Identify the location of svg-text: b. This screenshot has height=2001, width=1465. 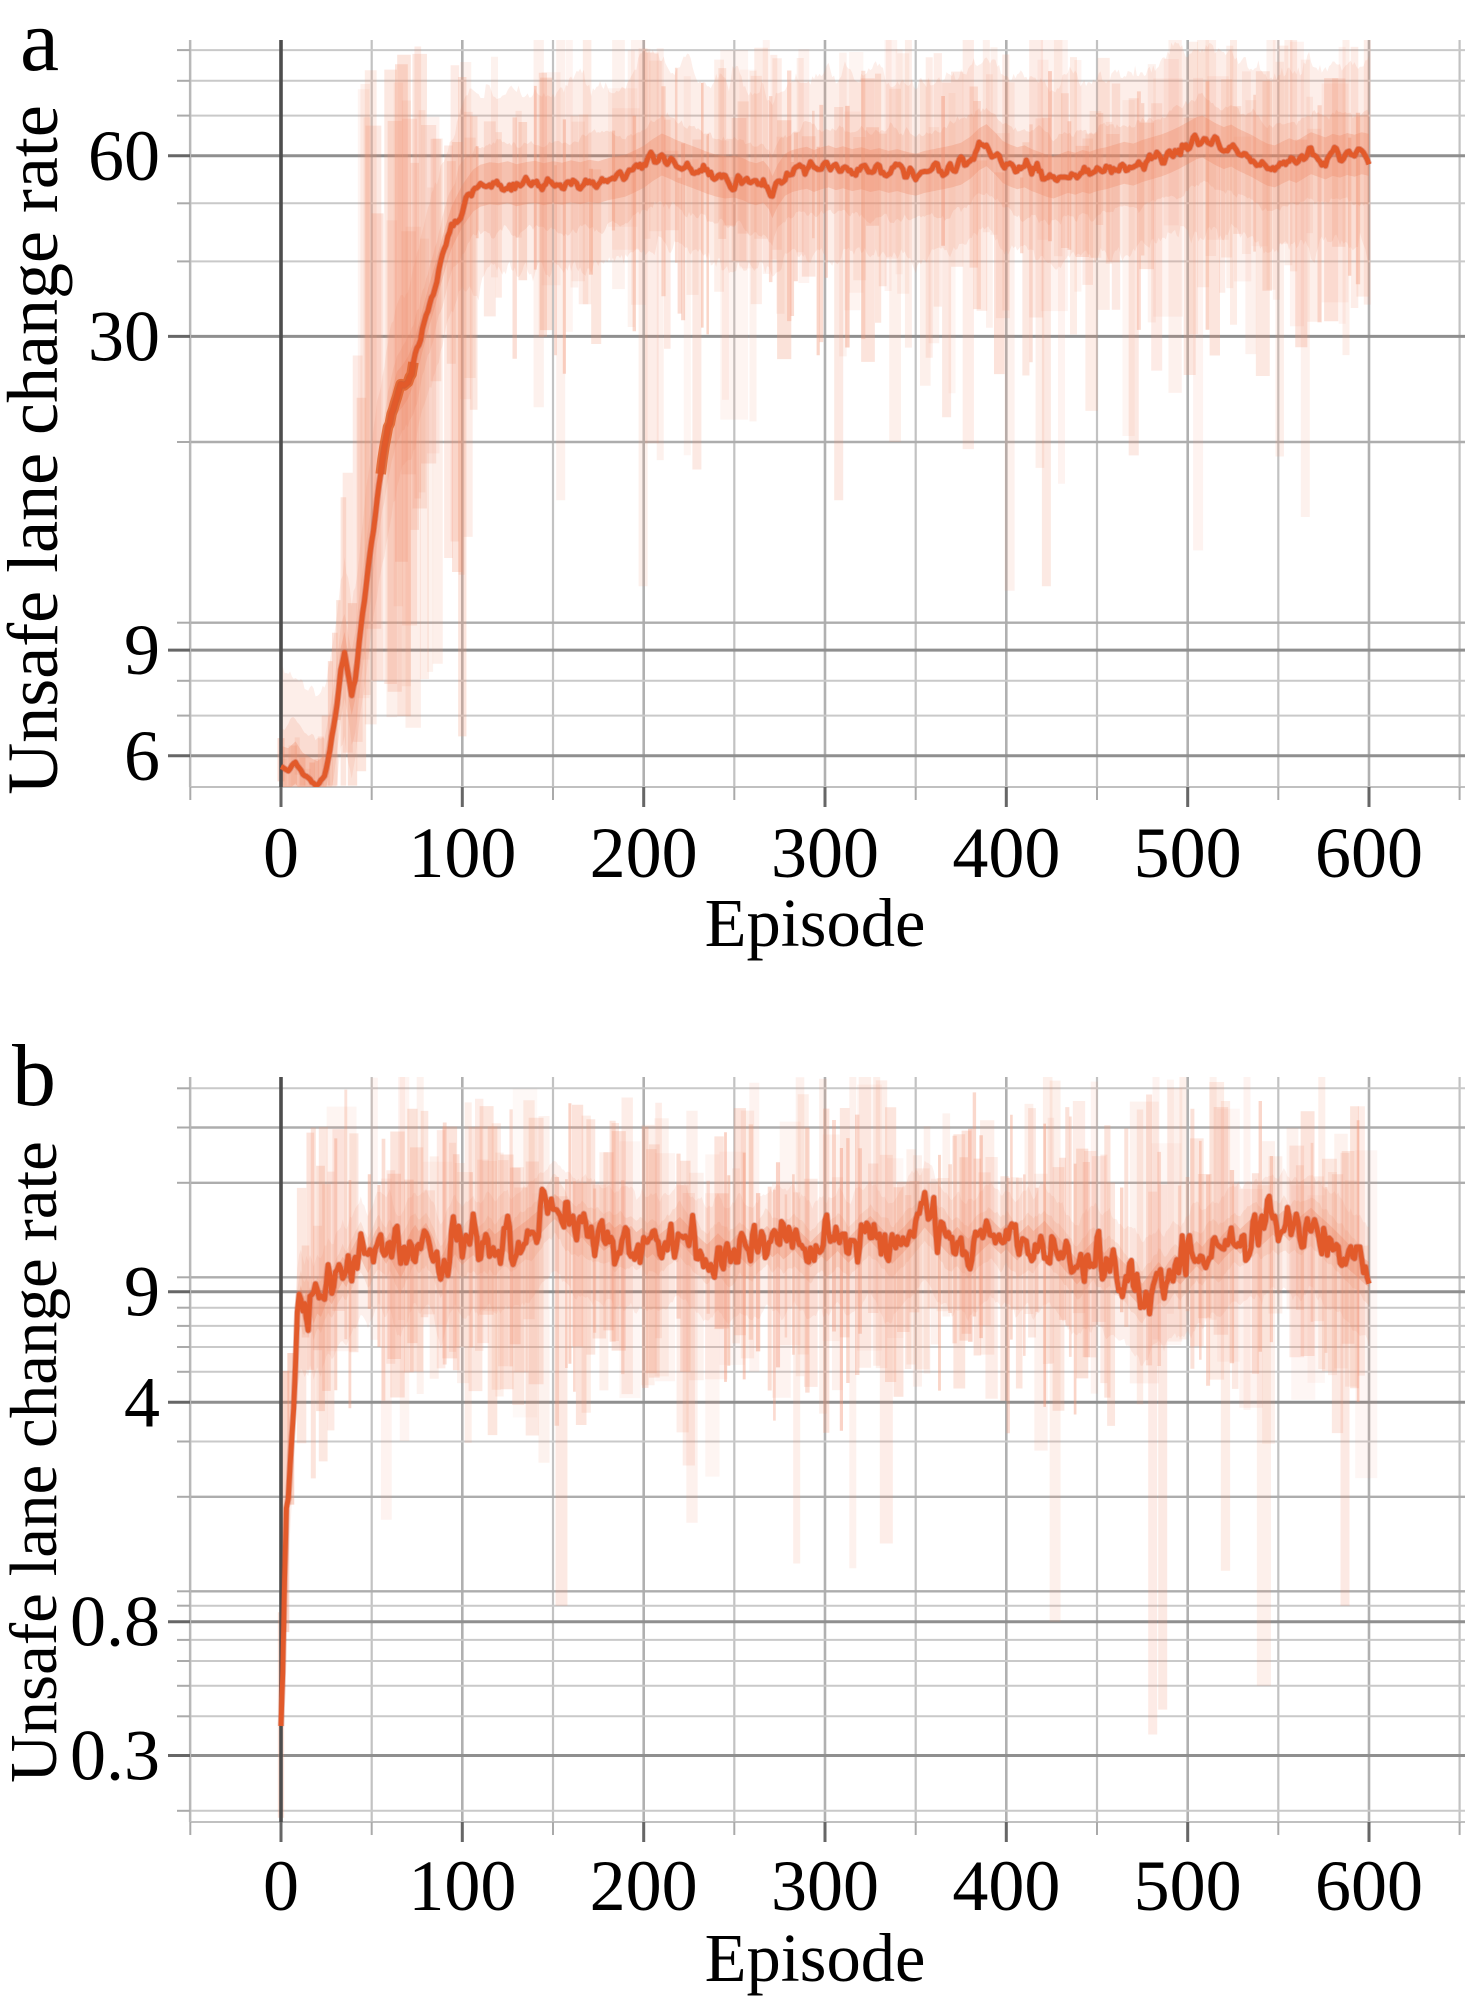
(34, 1076).